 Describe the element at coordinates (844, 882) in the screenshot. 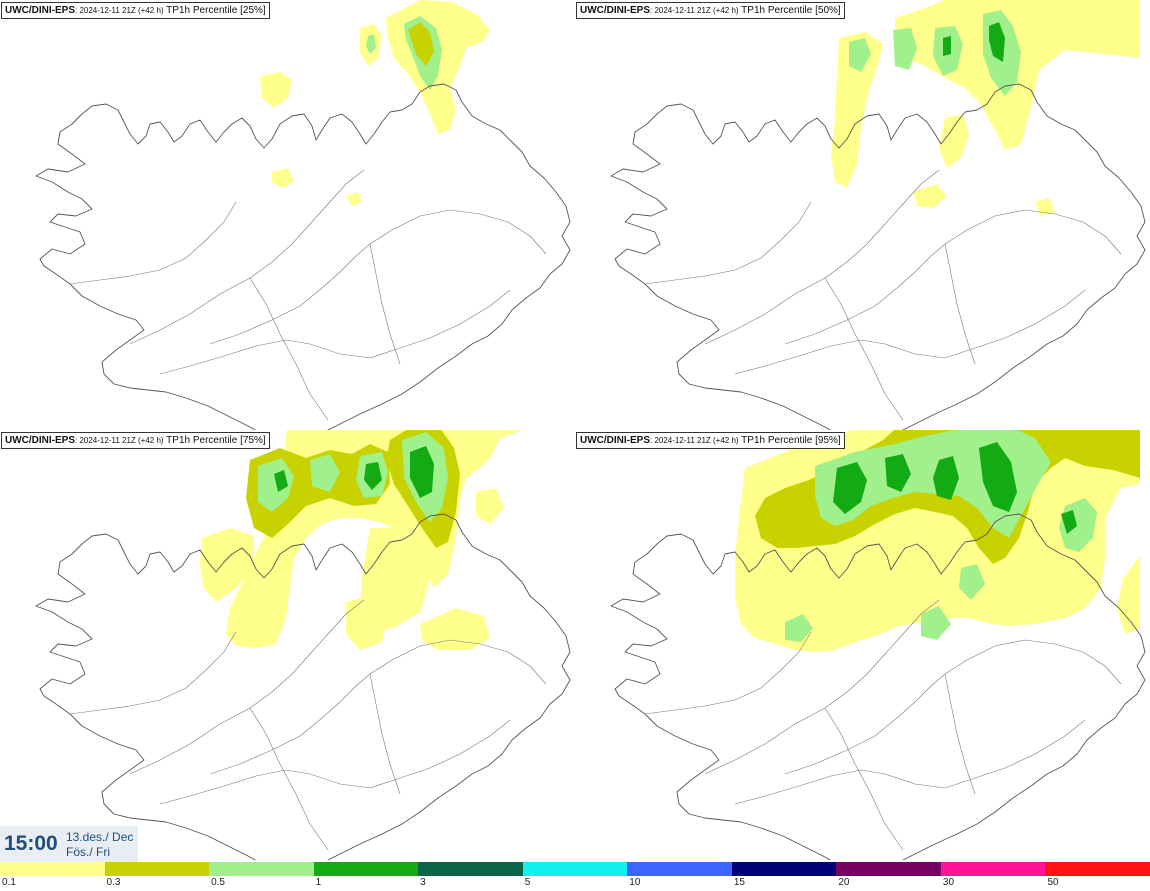

I see `colorbar-label: 20` at that location.